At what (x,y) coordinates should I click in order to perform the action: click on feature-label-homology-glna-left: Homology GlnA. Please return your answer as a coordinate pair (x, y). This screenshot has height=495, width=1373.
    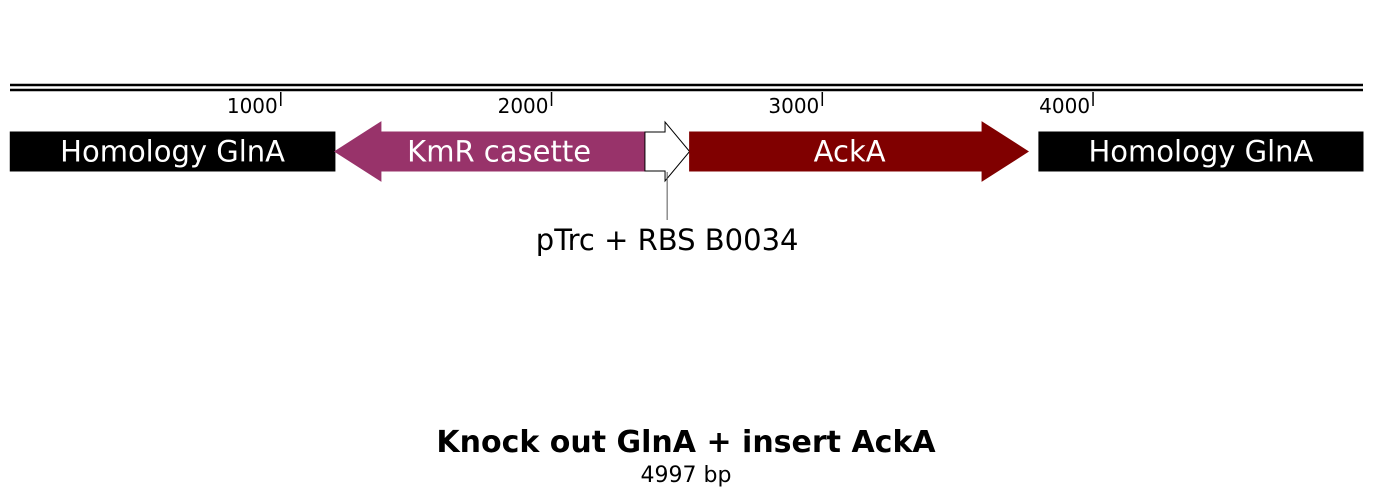
    Looking at the image, I should click on (172, 152).